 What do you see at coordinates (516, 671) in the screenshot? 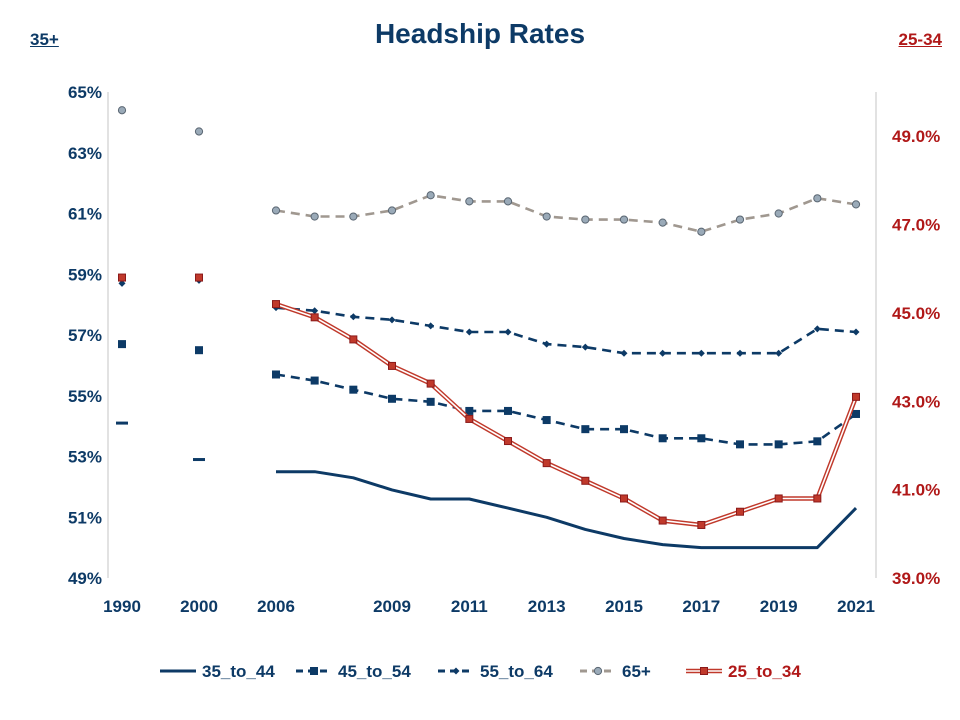
I see `legend-label-55-to-64: 55_to_64` at bounding box center [516, 671].